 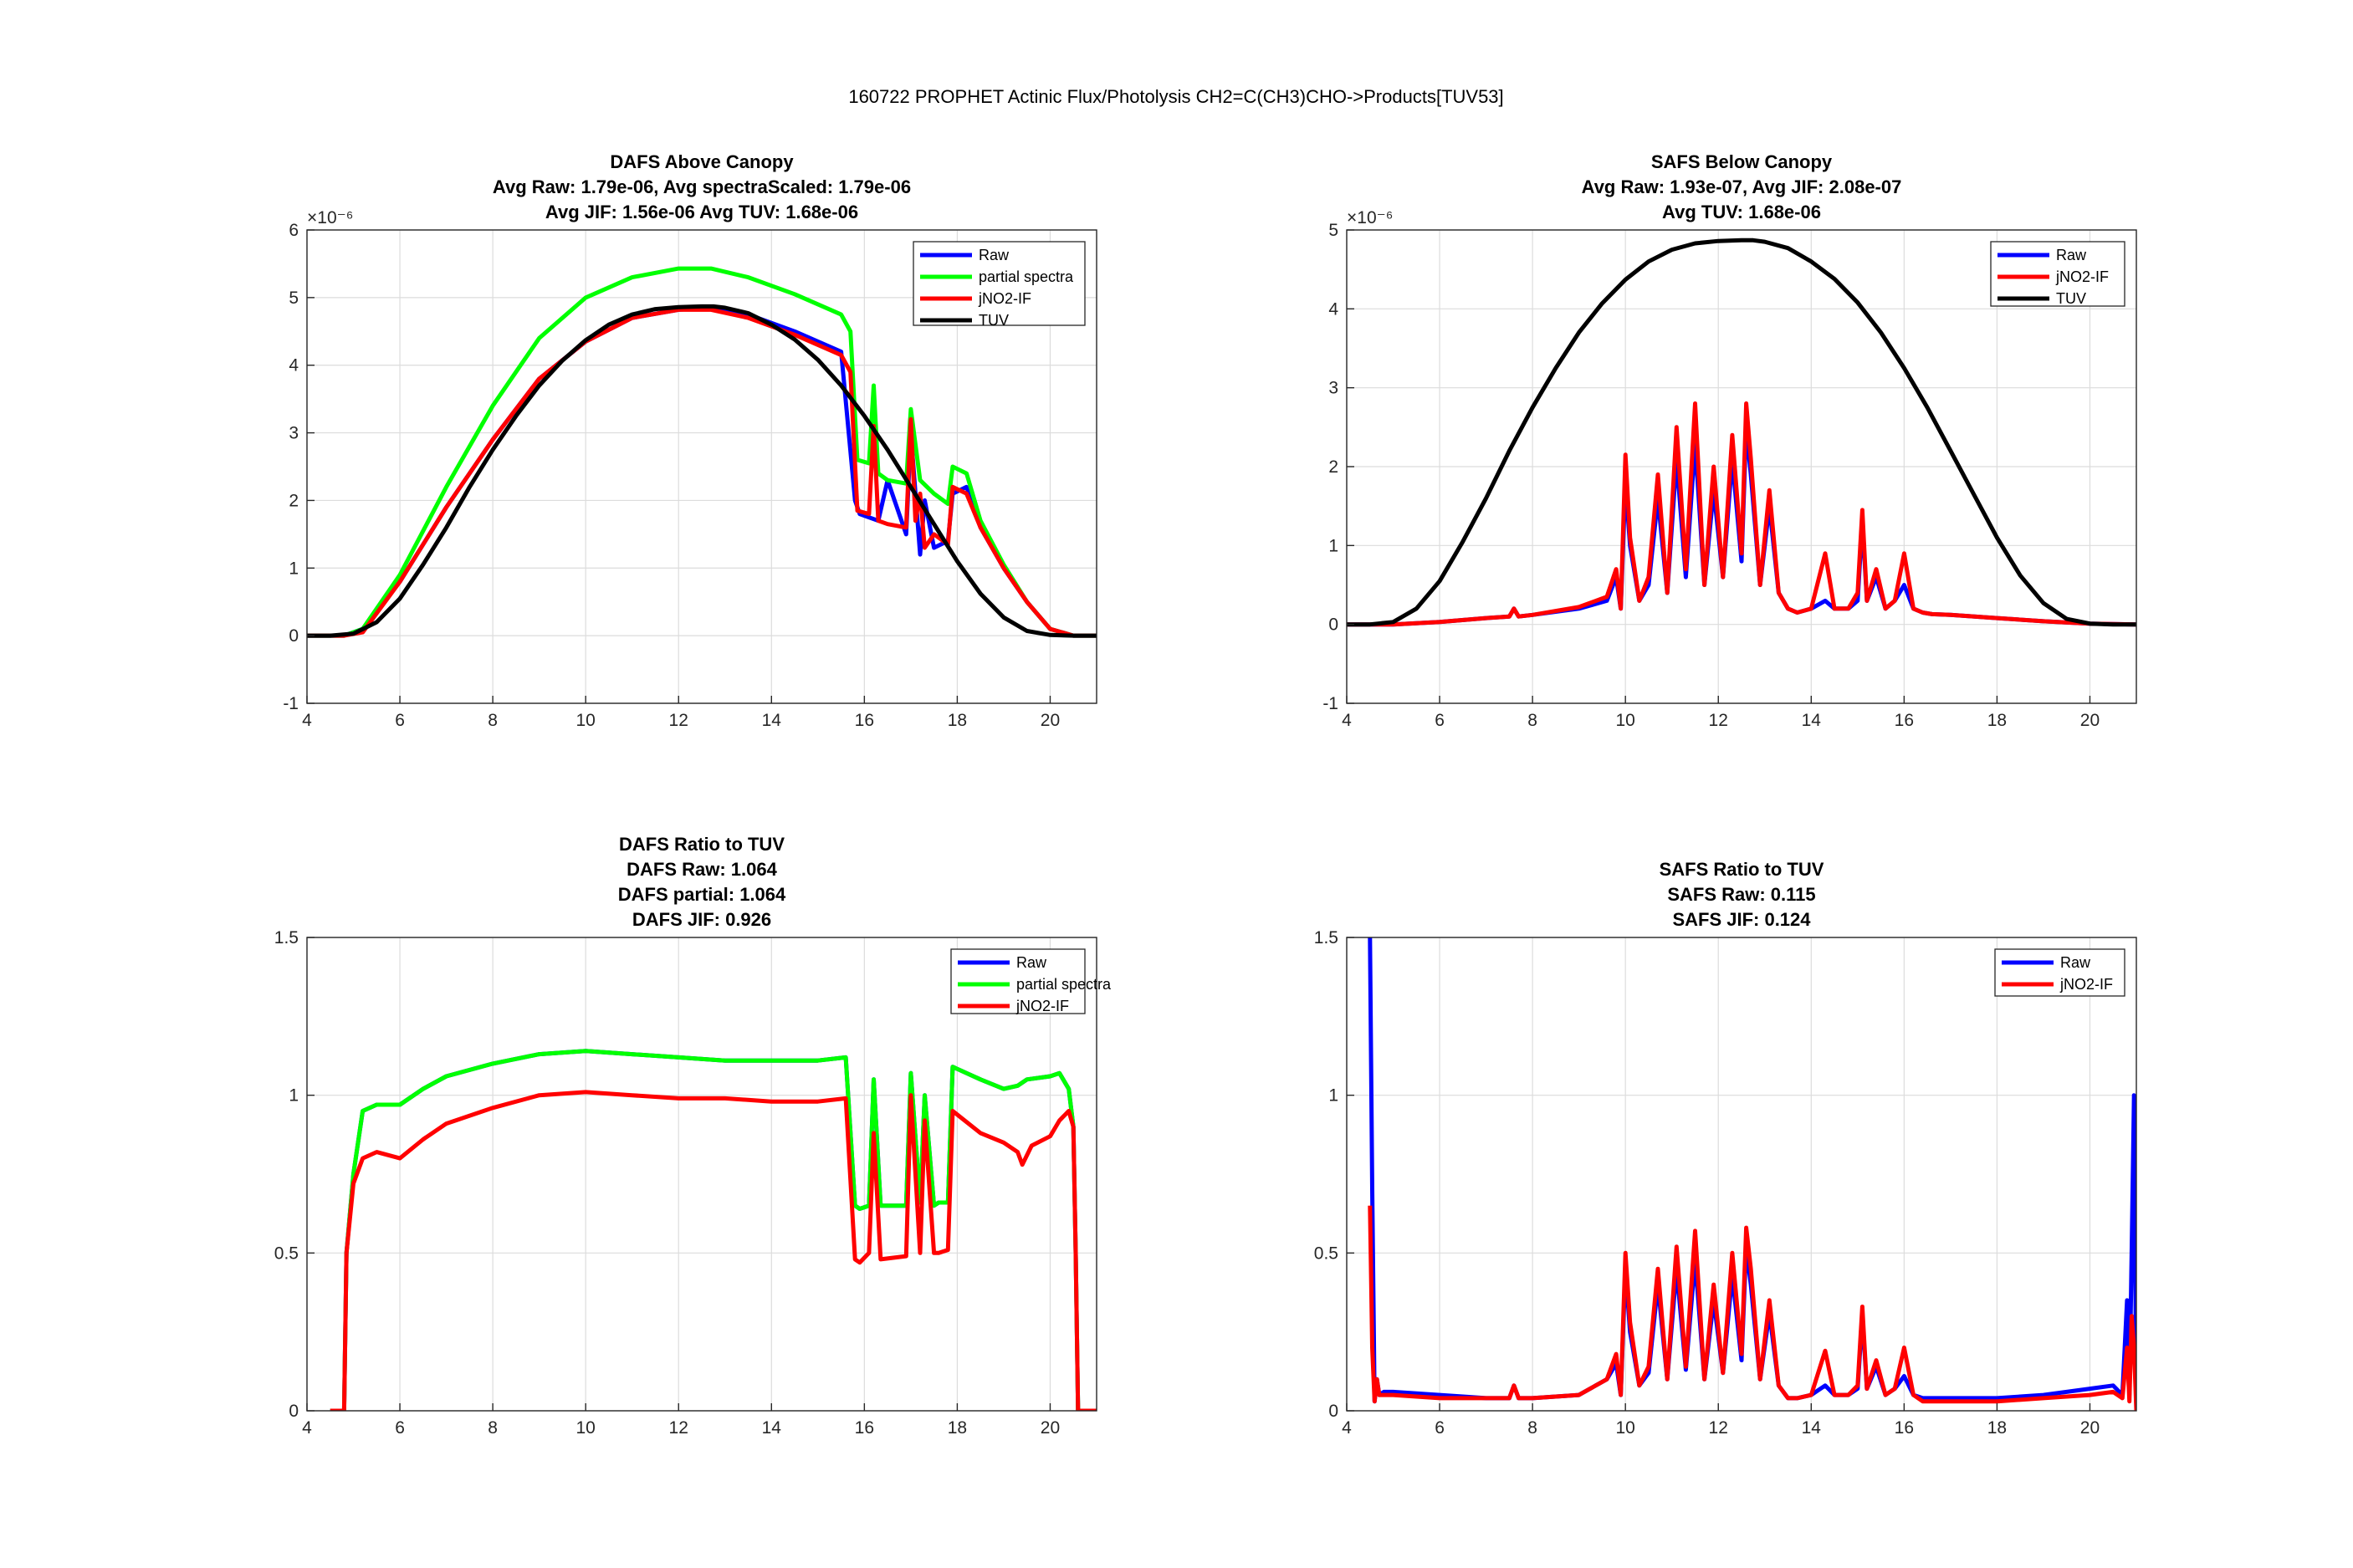 I want to click on legend-label: TUV, so click(x=994, y=320).